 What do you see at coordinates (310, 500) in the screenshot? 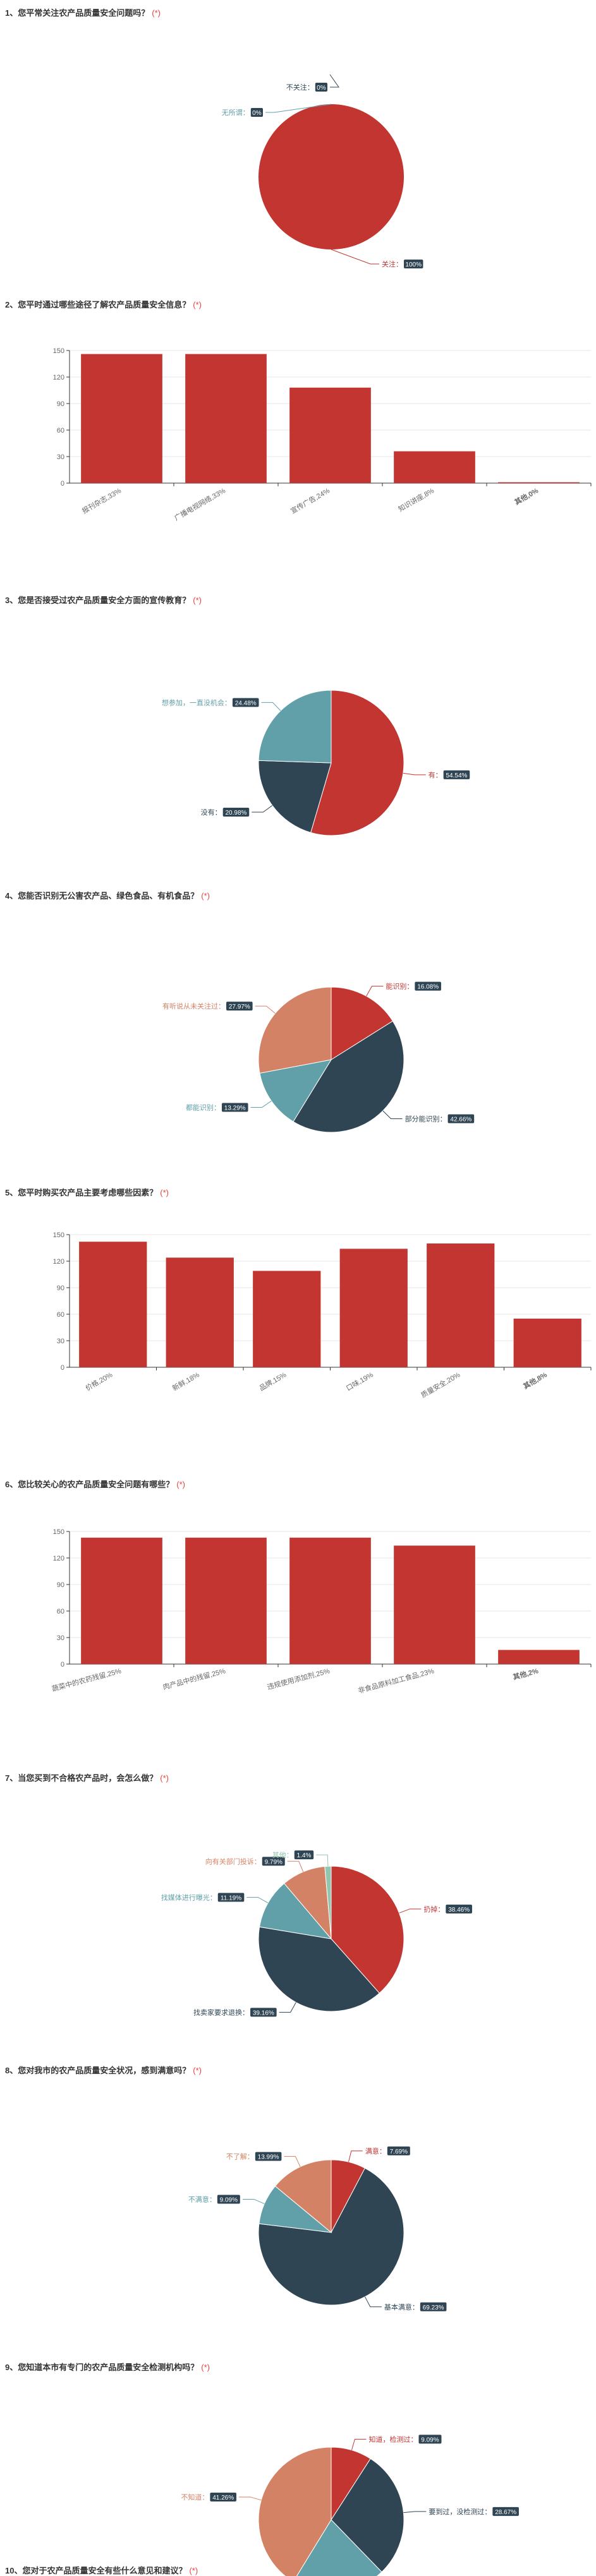
I see `x-tick-label: 宣传广告,24%` at bounding box center [310, 500].